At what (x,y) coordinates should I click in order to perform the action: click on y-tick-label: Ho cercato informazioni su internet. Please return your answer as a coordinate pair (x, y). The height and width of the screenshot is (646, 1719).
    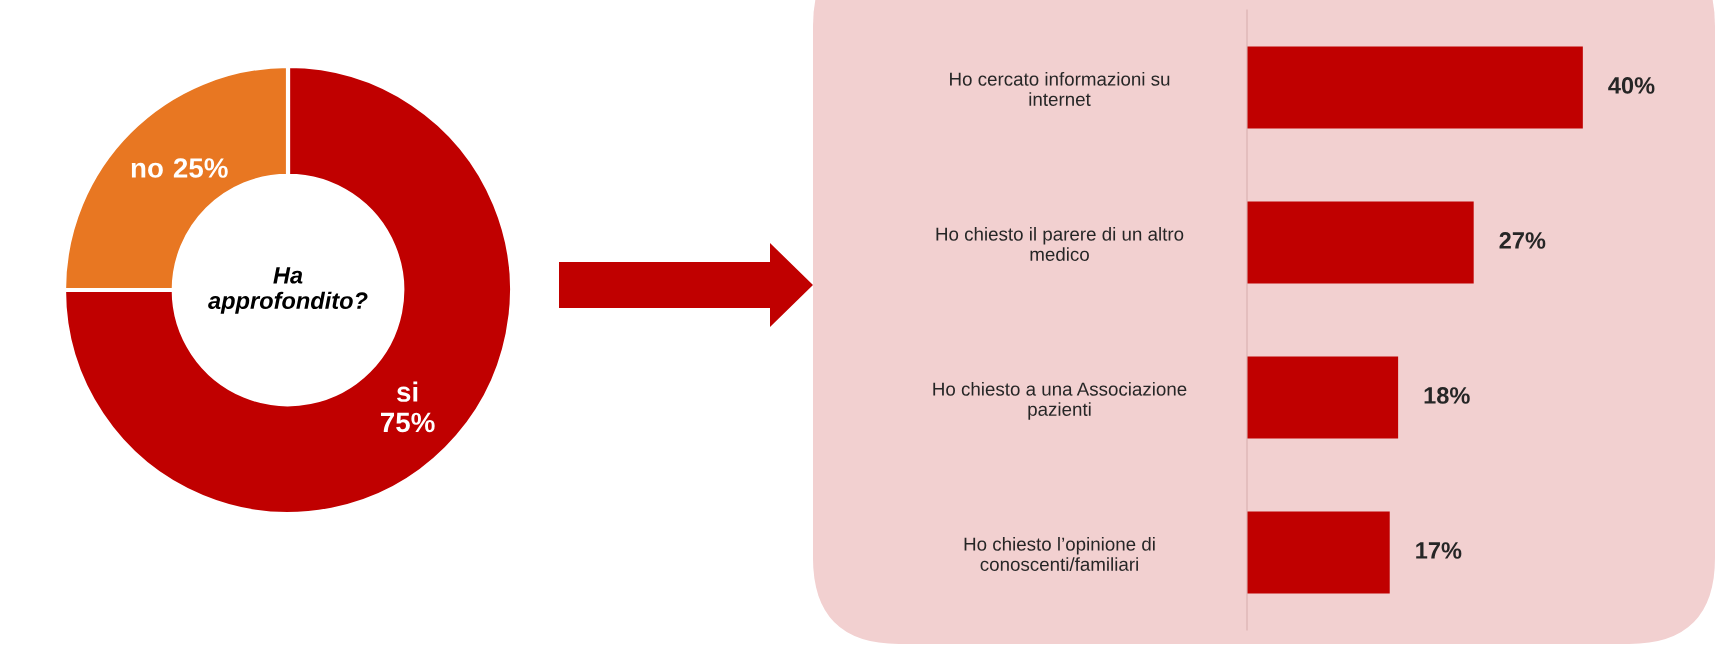
    Looking at the image, I should click on (1060, 88).